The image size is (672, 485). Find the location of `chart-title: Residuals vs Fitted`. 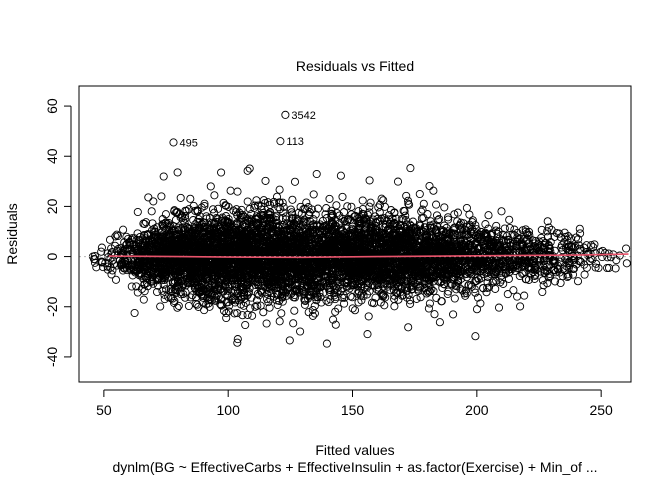

chart-title: Residuals vs Fitted is located at coordinates (355, 66).